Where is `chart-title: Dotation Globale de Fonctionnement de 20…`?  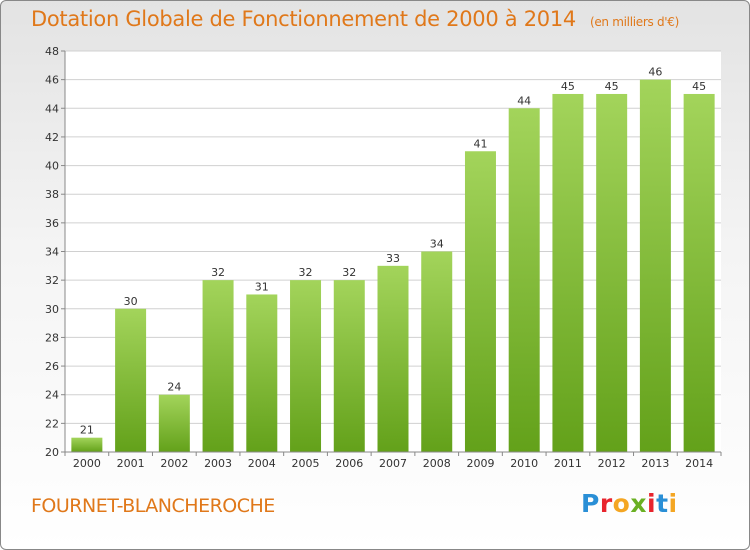 chart-title: Dotation Globale de Fonctionnement de 20… is located at coordinates (355, 19).